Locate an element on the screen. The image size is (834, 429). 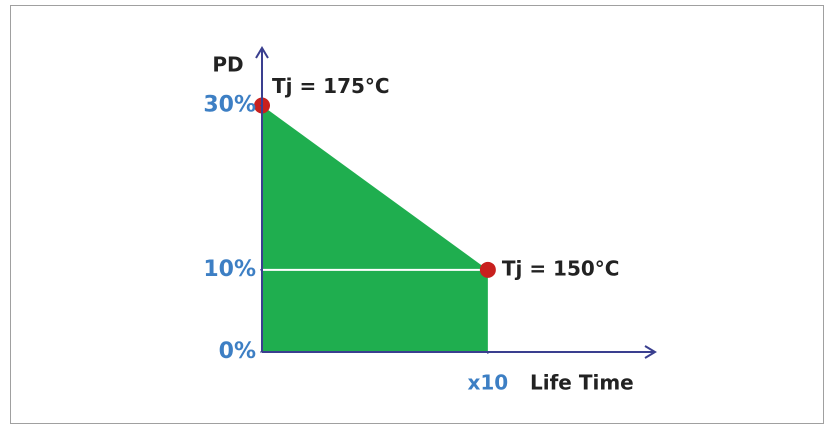
y-arrow is located at coordinates (262, 52).